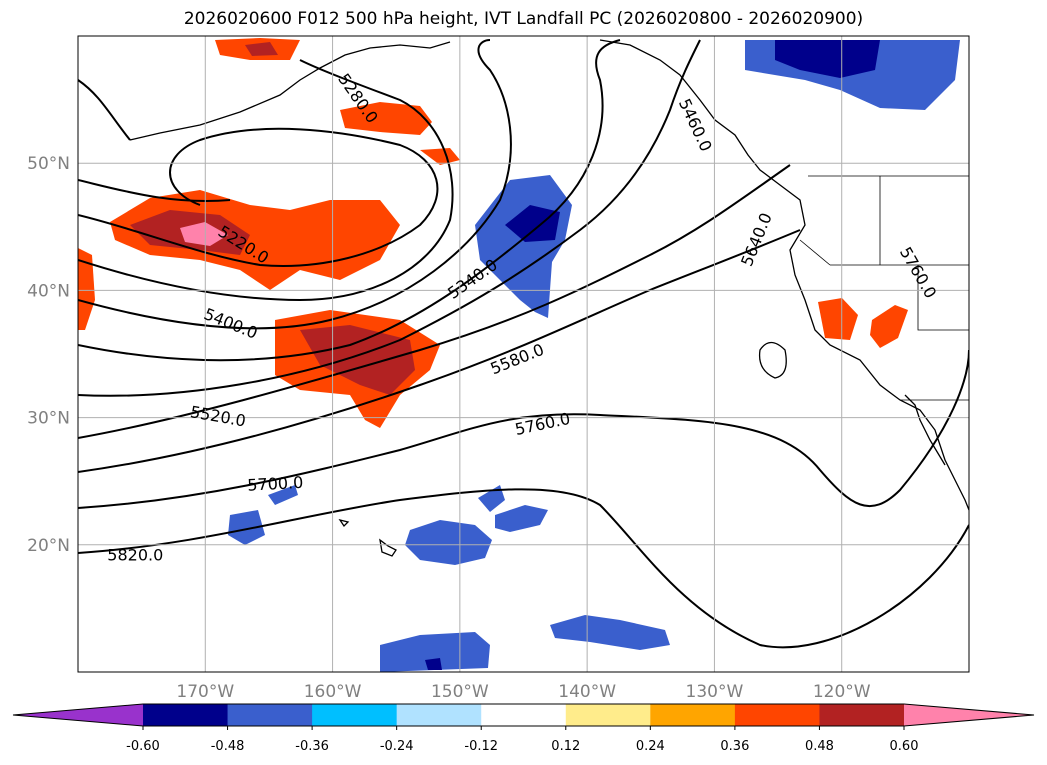 The height and width of the screenshot is (765, 1047). What do you see at coordinates (228, 746) in the screenshot?
I see `colorbar-tick-label: -0.48` at bounding box center [228, 746].